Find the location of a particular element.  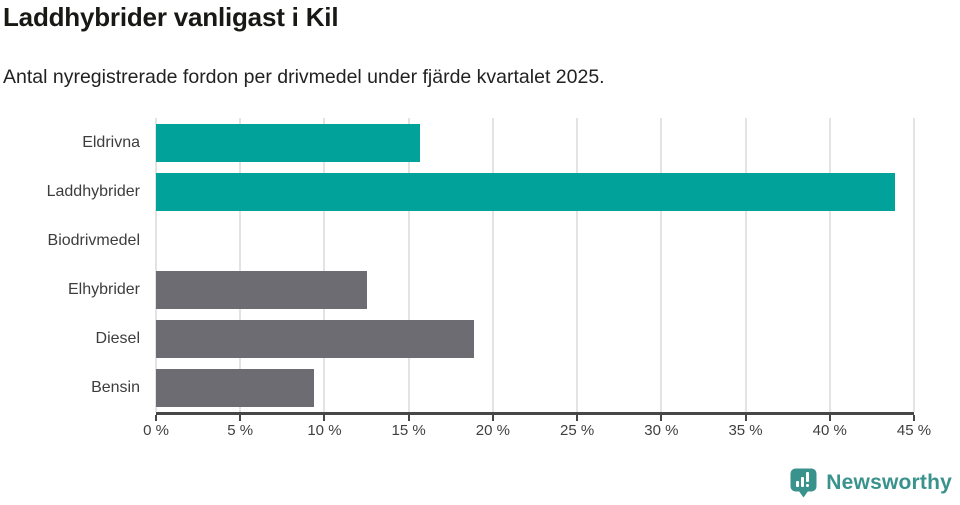

x-axis-tick-label: 45 % is located at coordinates (914, 430).